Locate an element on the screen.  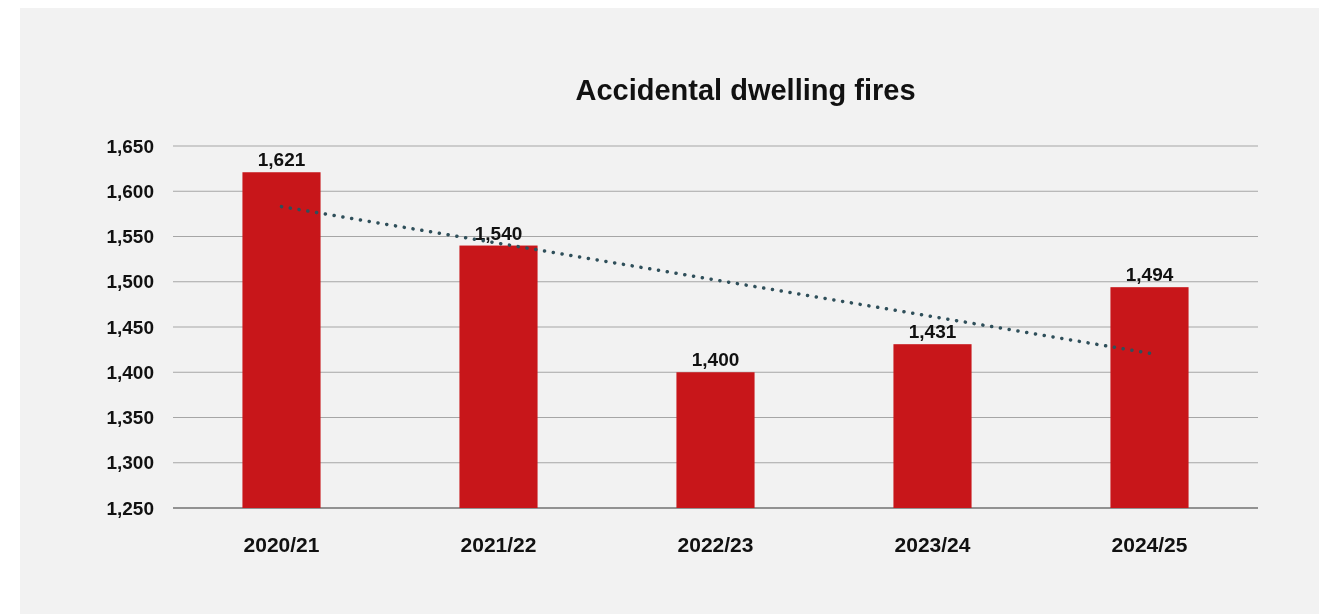
y-tick-label: 1,250 is located at coordinates (130, 508).